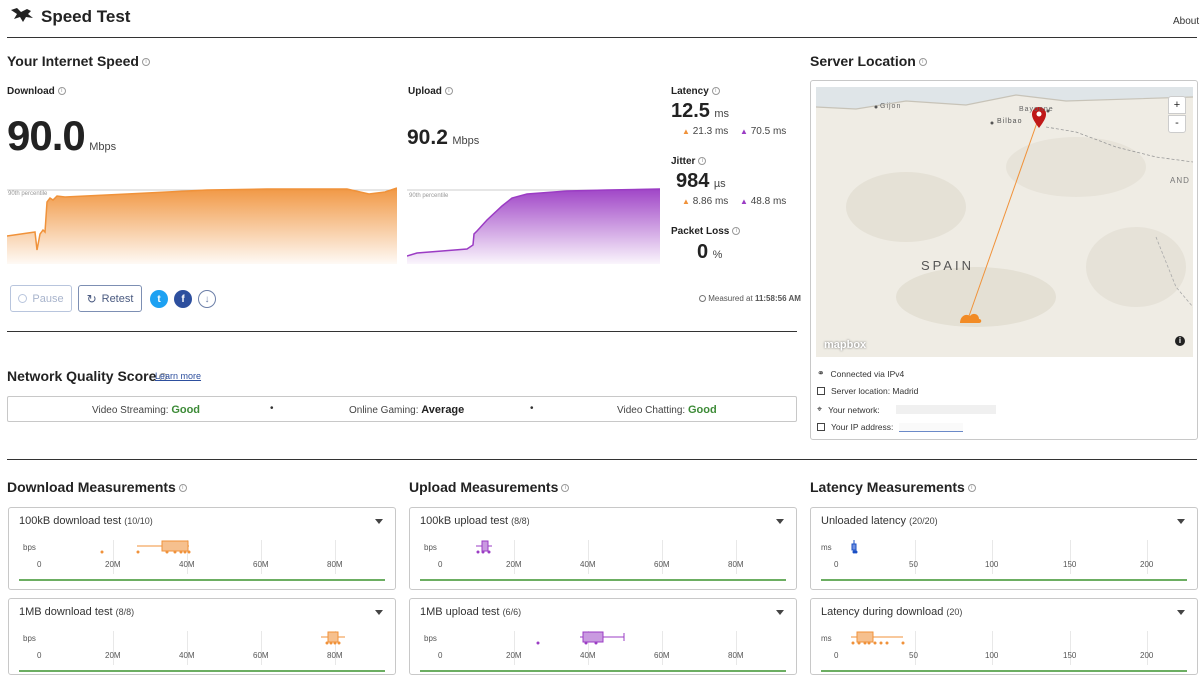 This screenshot has height=675, width=1200. What do you see at coordinates (22, 15) in the screenshot?
I see `app-logo-icon` at bounding box center [22, 15].